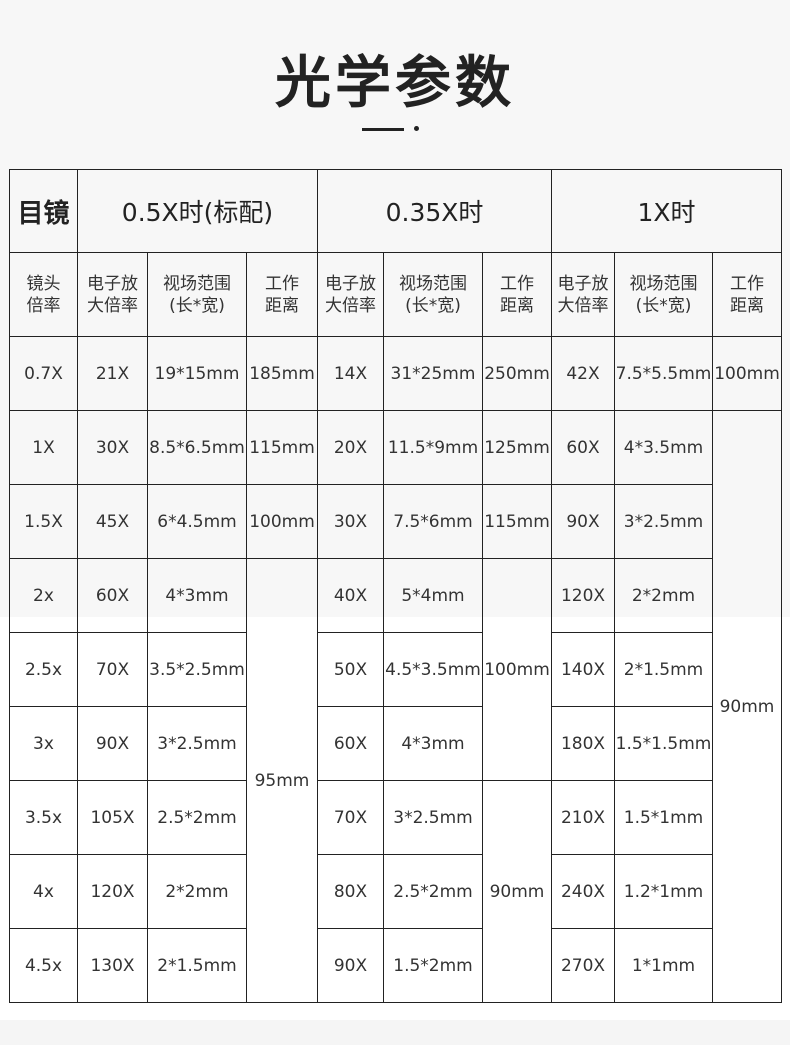 This screenshot has height=1045, width=790. What do you see at coordinates (350, 891) in the screenshot?
I see `digital-zoom-cell: 80X` at bounding box center [350, 891].